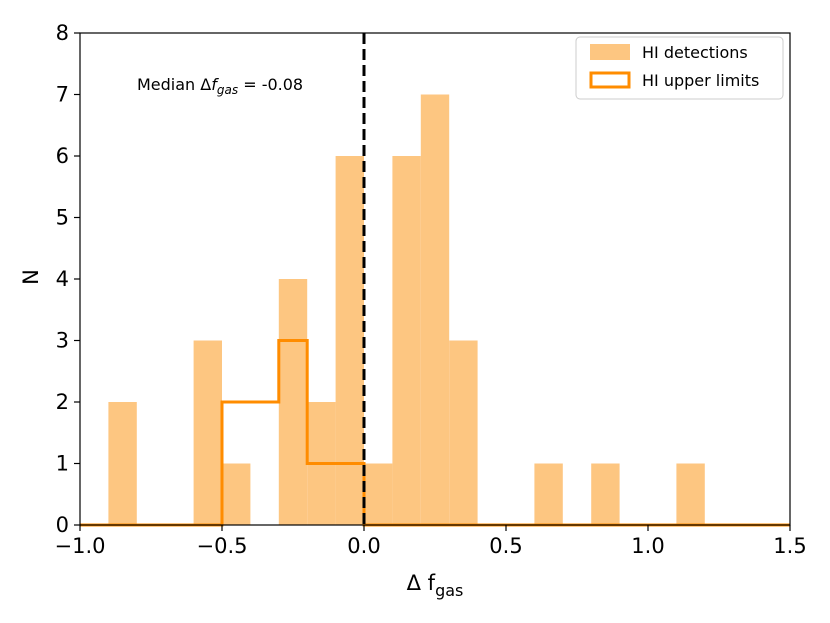 The height and width of the screenshot is (623, 830). Describe the element at coordinates (62, 525) in the screenshot. I see `y-tick-label: 0` at that location.